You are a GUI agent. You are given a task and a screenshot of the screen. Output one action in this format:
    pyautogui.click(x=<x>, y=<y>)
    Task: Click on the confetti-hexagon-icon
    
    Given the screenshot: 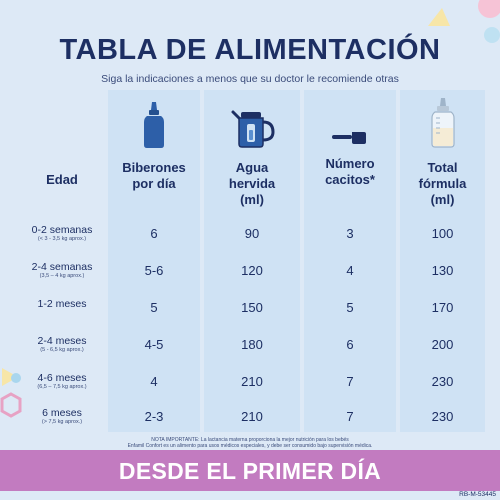 What is the action you would take?
    pyautogui.click(x=11, y=405)
    